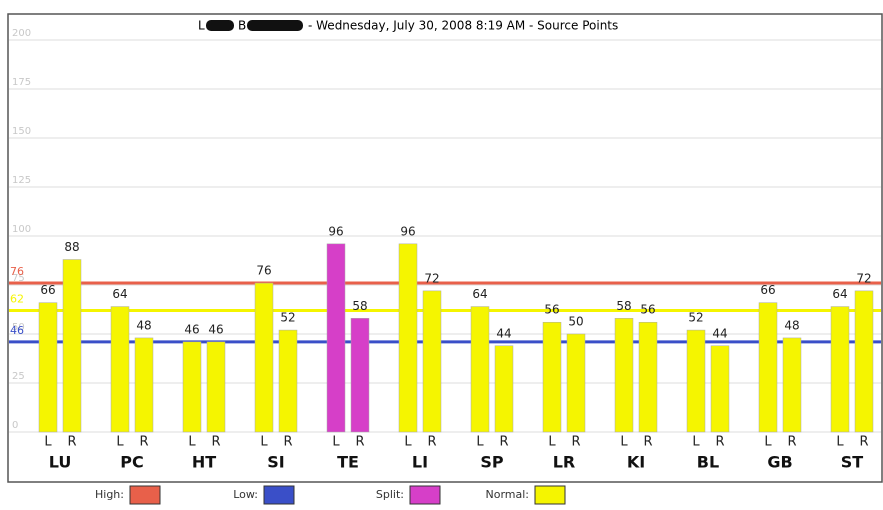 This screenshot has width=883, height=510. What do you see at coordinates (21, 131) in the screenshot?
I see `y-tick-label: 150` at bounding box center [21, 131].